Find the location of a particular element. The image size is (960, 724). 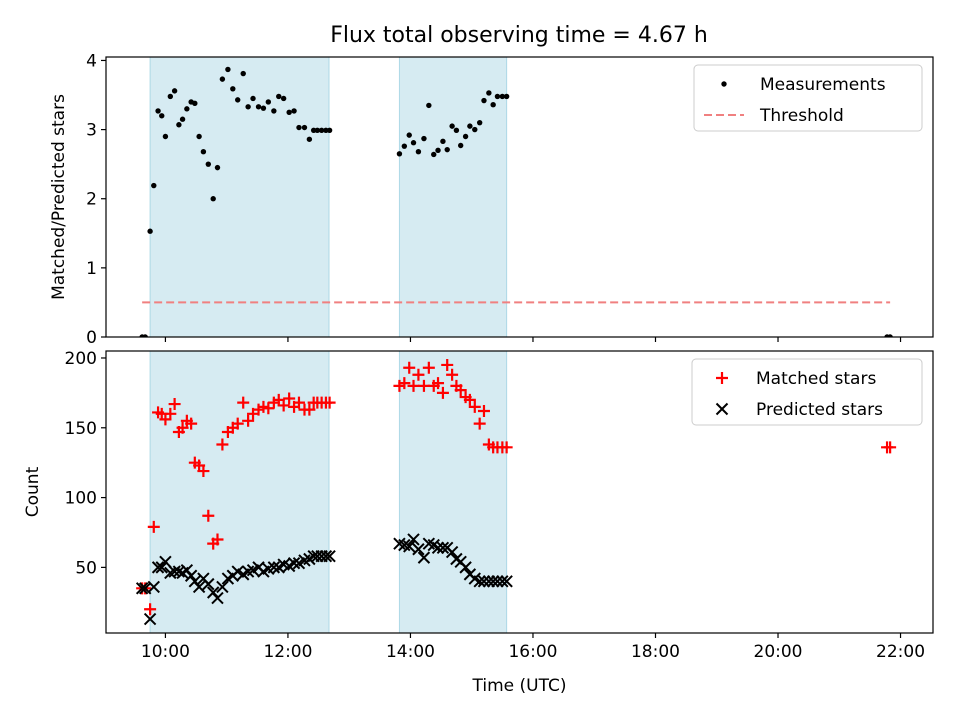

chart-title: Flux total observing time = 4.67 h is located at coordinates (519, 35).